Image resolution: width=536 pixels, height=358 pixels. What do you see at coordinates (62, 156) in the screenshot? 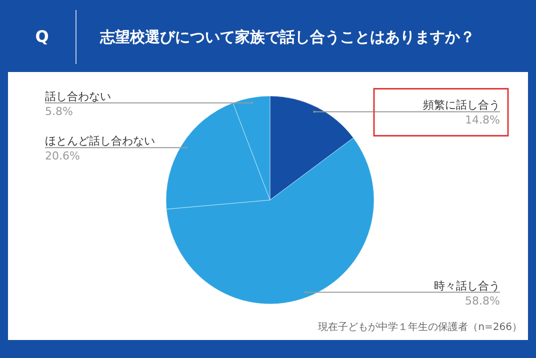
I see `data-label: 20.6%` at bounding box center [62, 156].